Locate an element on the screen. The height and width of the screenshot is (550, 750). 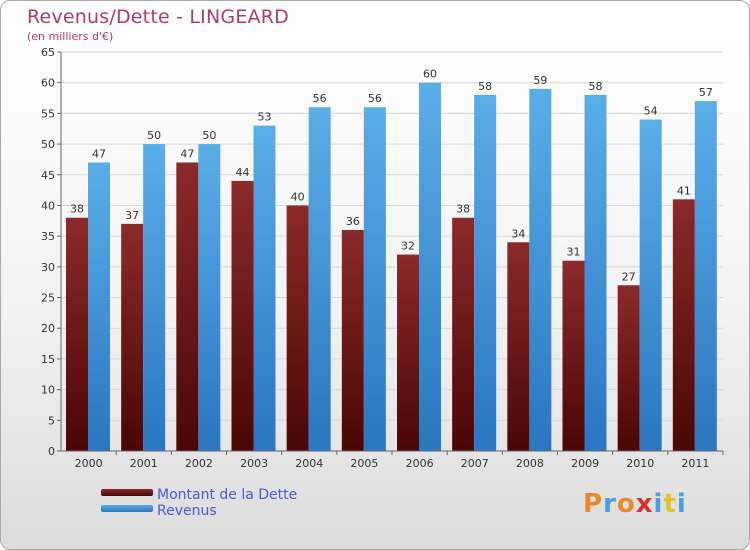
x-tick-label: 2002 is located at coordinates (199, 463).